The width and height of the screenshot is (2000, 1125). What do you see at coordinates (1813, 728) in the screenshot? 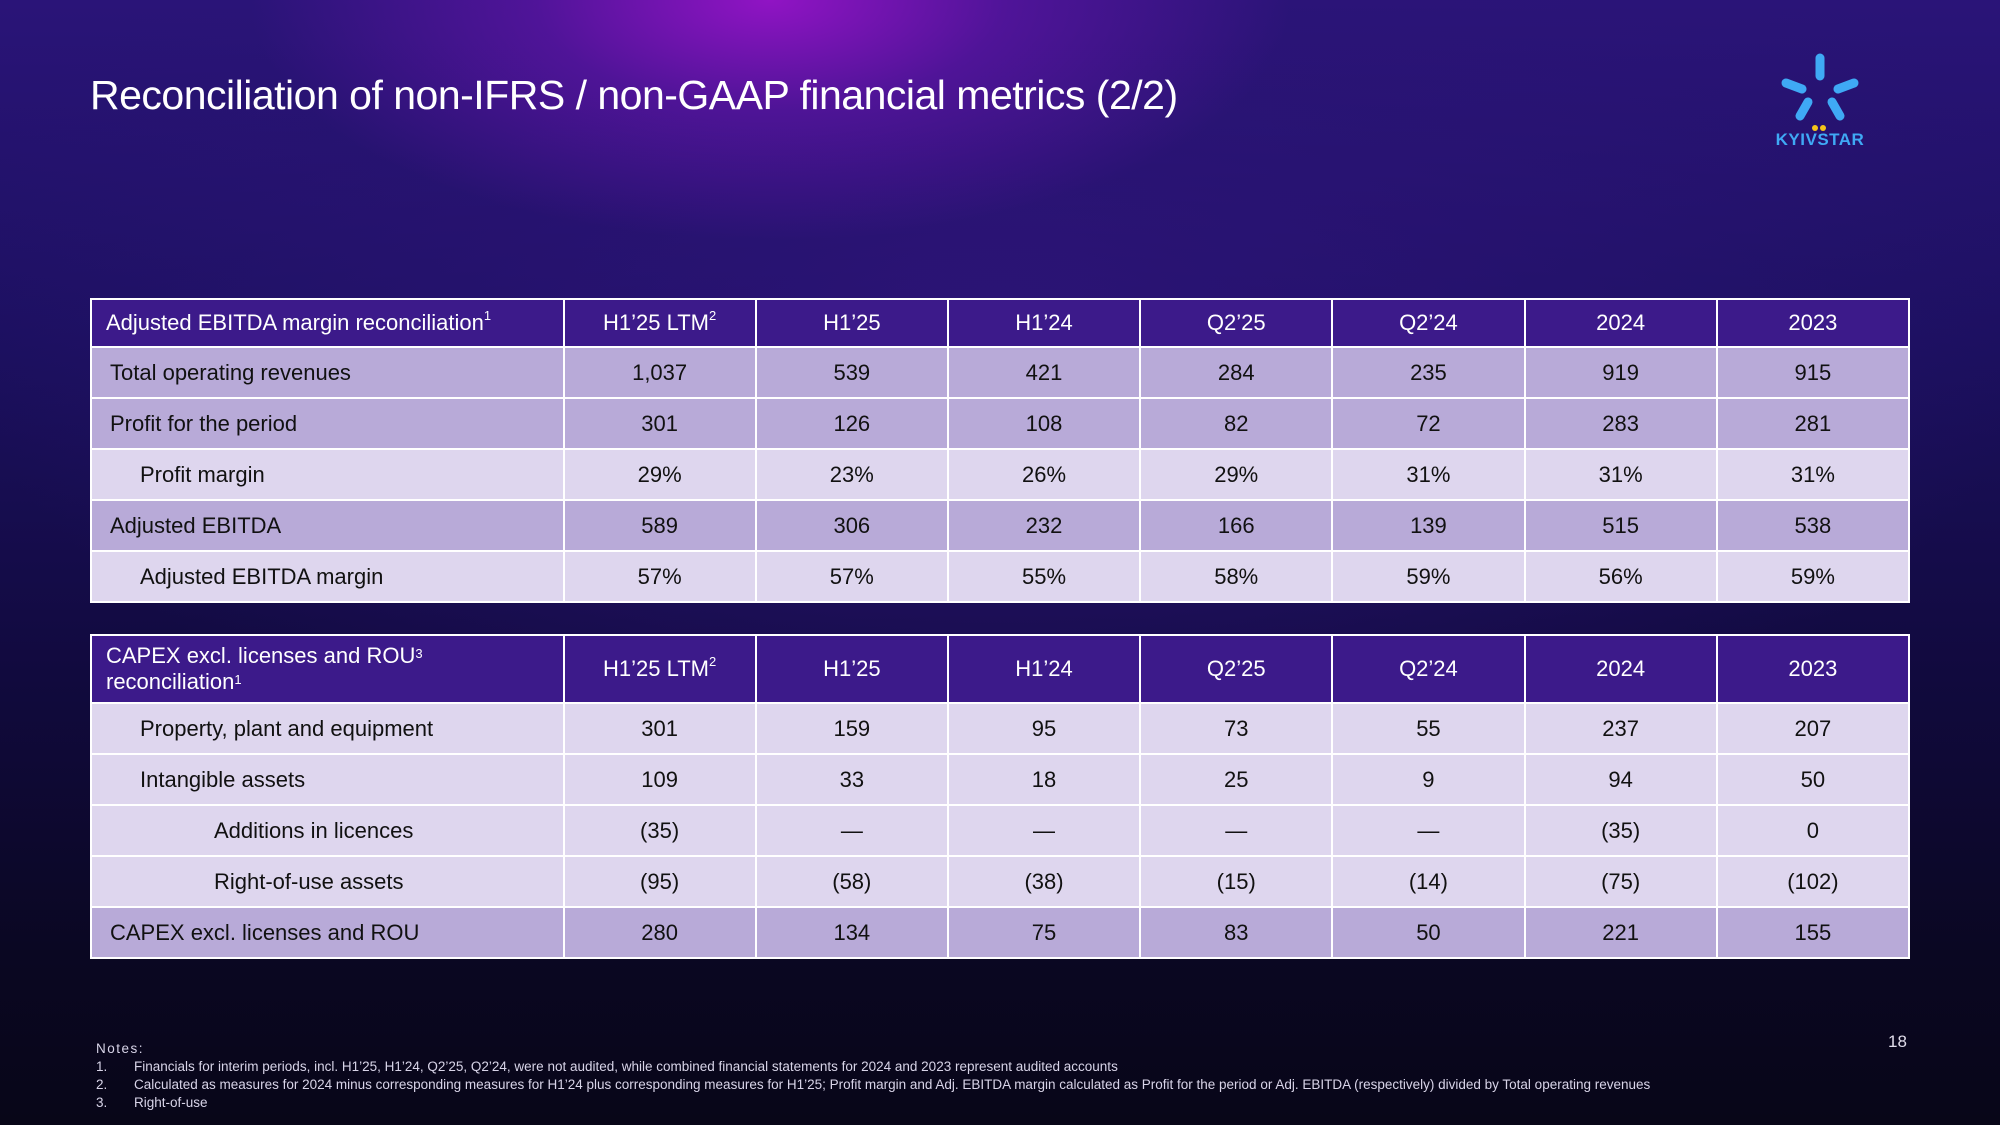
I see `table-cell: 207` at bounding box center [1813, 728].